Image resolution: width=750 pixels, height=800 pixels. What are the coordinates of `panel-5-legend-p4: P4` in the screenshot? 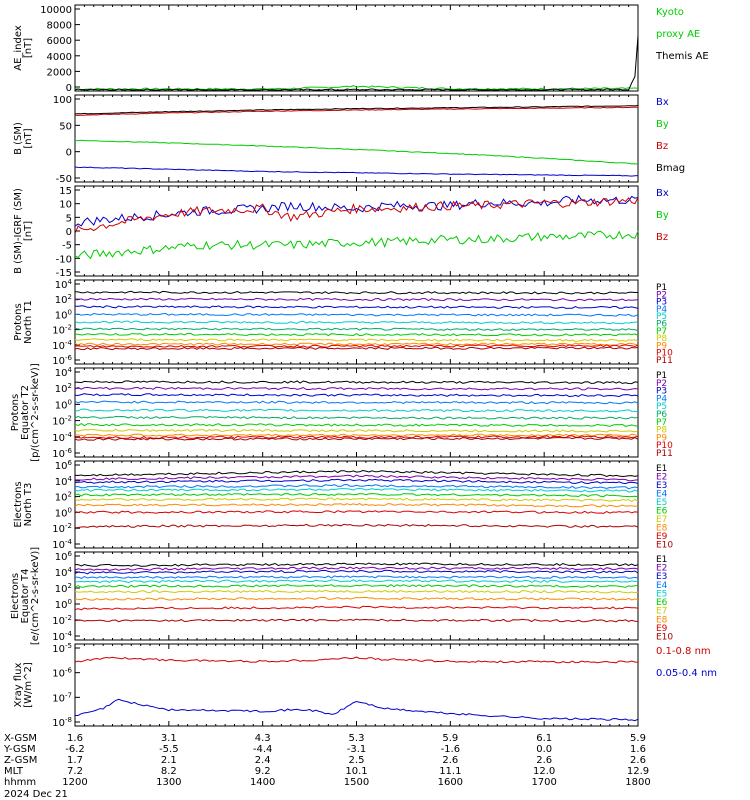 It's located at (661, 399).